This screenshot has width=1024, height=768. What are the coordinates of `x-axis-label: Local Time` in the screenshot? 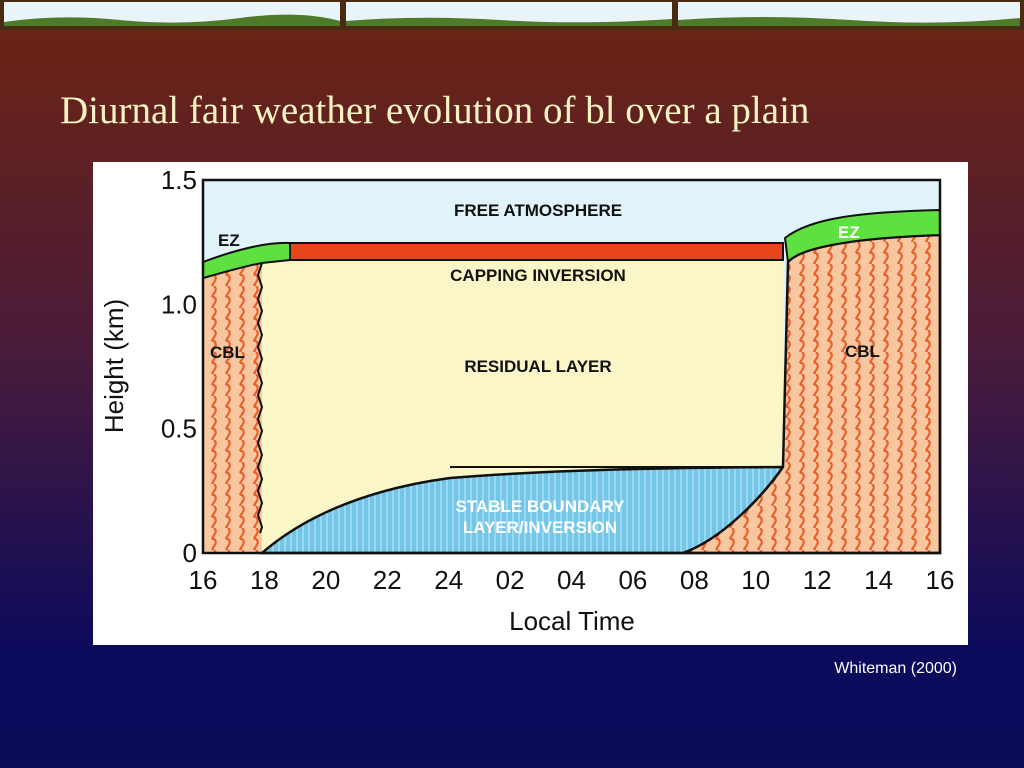 It's located at (572, 621).